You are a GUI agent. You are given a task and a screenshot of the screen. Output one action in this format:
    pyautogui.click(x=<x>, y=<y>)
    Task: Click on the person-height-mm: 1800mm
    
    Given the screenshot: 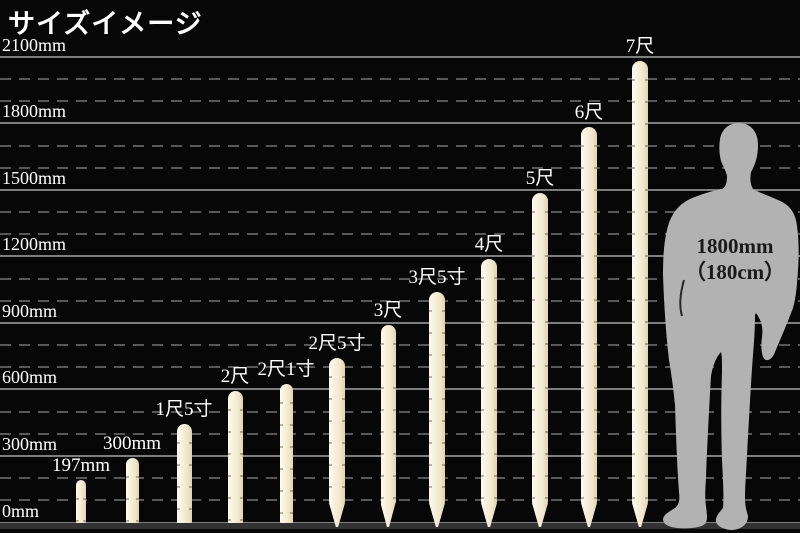 What is the action you would take?
    pyautogui.click(x=735, y=246)
    